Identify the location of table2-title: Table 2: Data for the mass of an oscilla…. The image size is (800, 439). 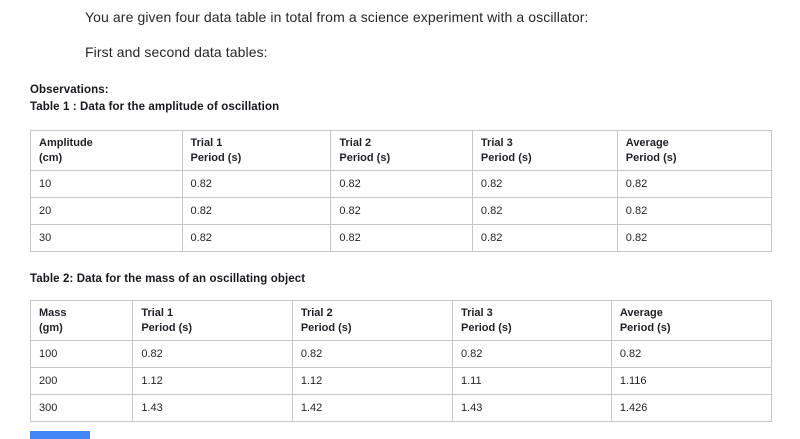
(168, 279).